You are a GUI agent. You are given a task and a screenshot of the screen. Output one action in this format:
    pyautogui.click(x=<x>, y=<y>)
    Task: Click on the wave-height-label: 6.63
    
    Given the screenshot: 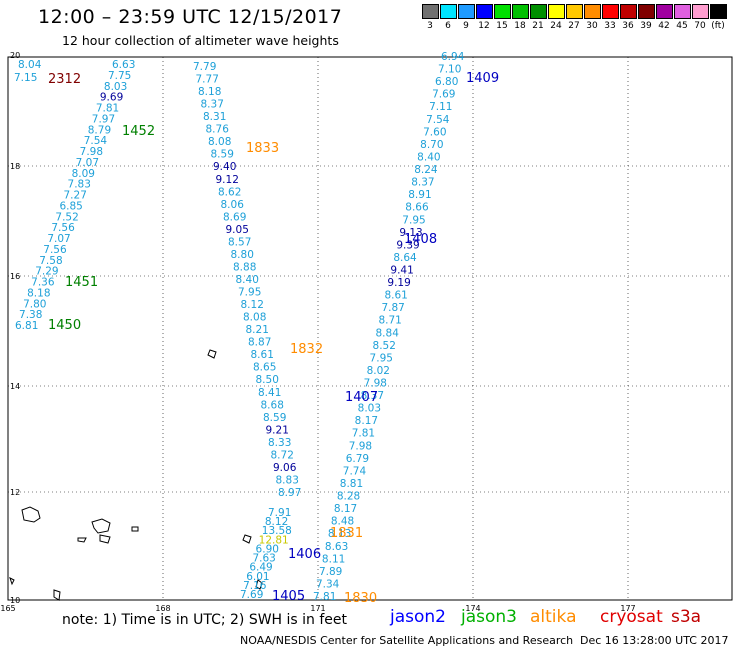 What is the action you would take?
    pyautogui.click(x=123, y=65)
    